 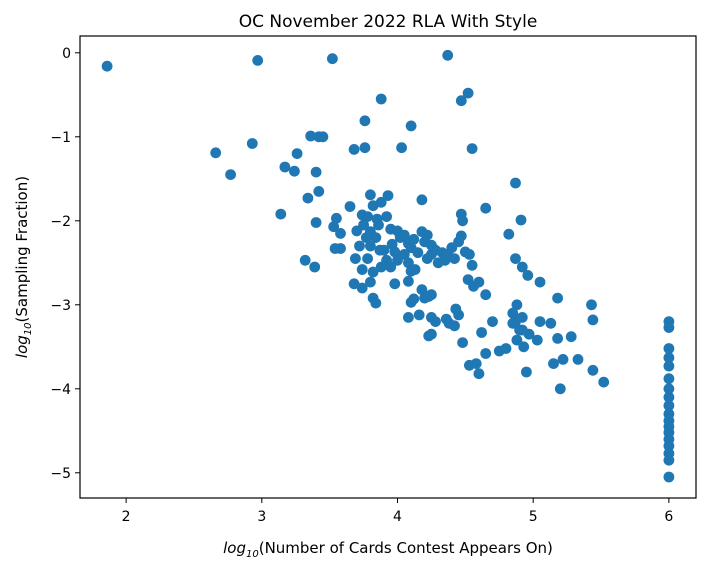 What do you see at coordinates (28, 328) in the screenshot?
I see `y-axis-label-sub: 10` at bounding box center [28, 328].